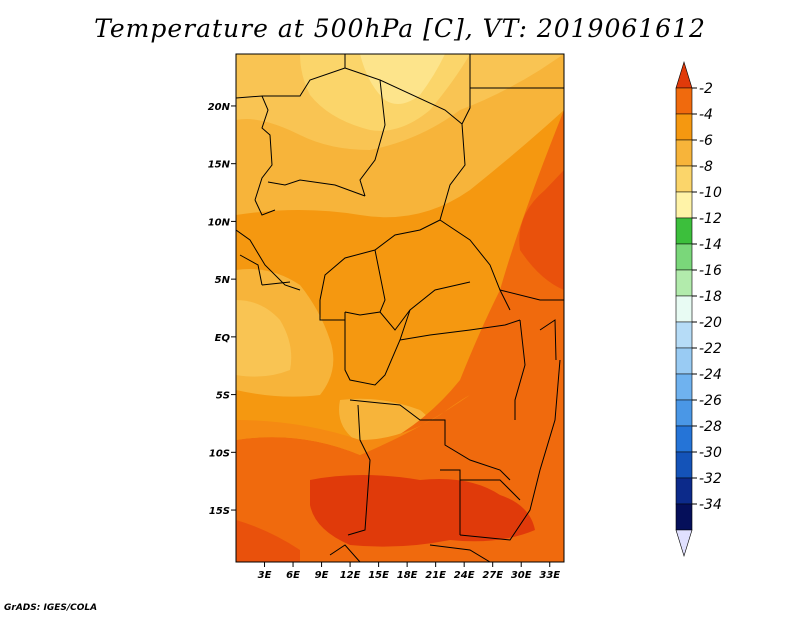  Describe the element at coordinates (219, 453) in the screenshot. I see `y-tick-label: 10S` at that location.